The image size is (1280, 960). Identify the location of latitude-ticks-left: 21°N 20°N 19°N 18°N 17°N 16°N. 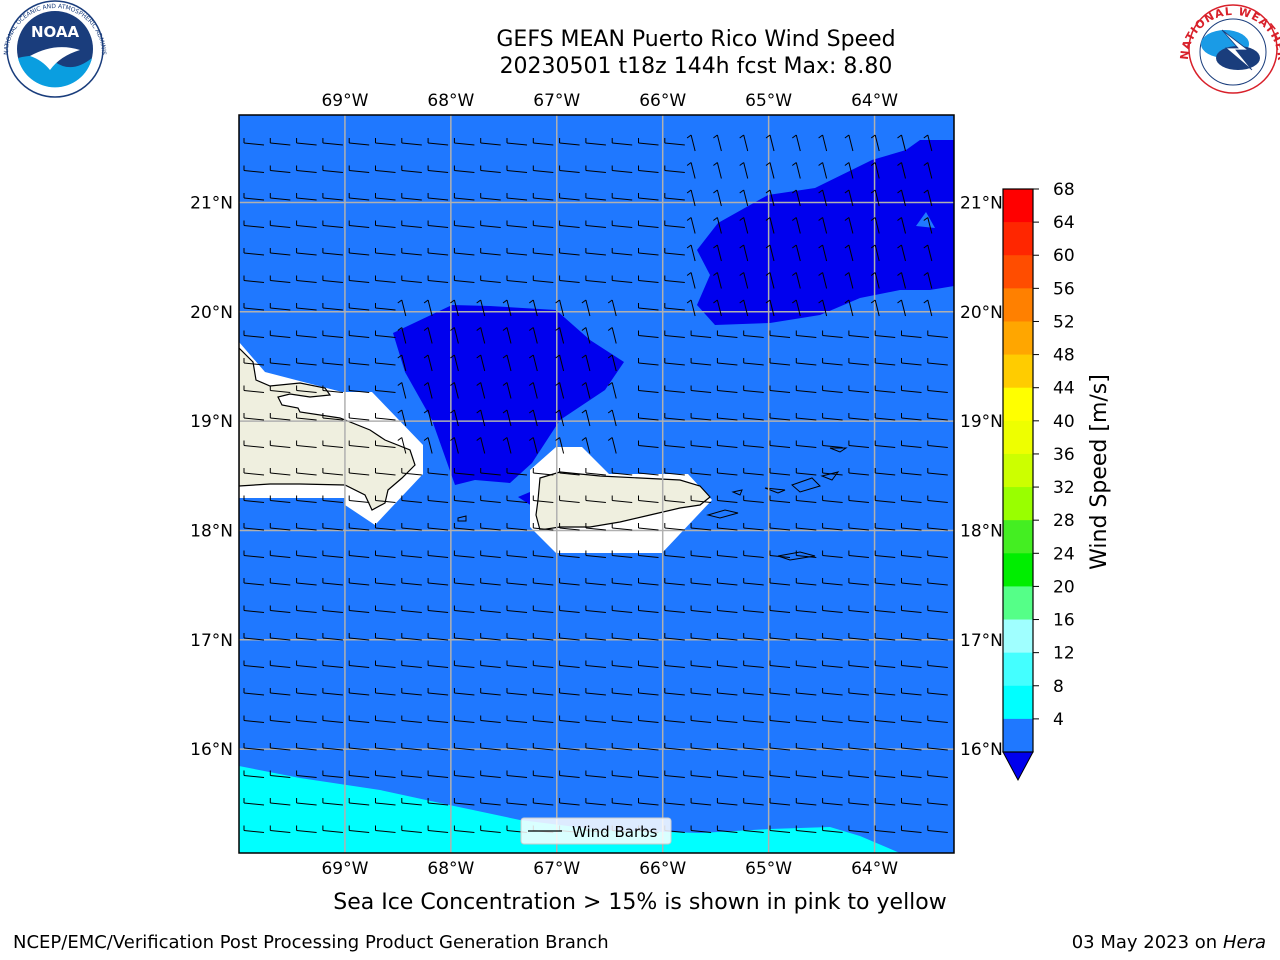
(211, 476).